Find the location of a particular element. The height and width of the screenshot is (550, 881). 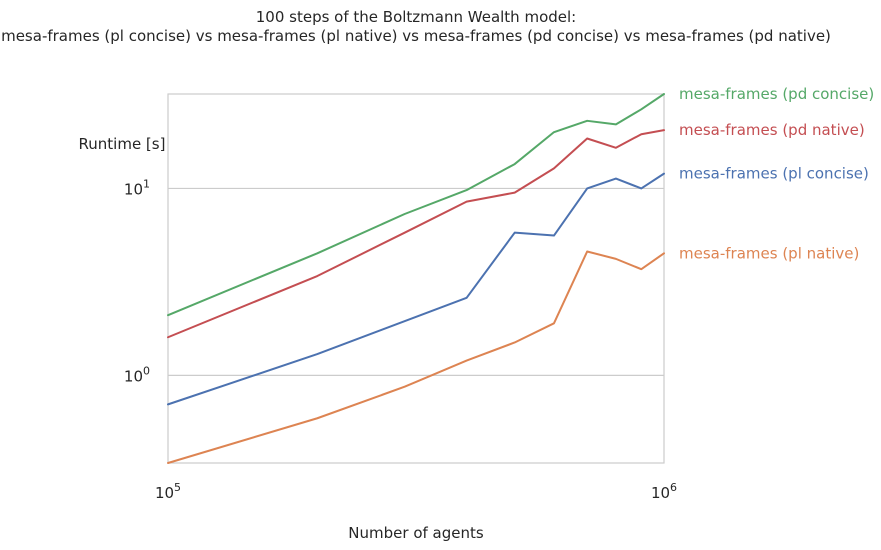

y-axis-label: Runtime [s] is located at coordinates (122, 144).